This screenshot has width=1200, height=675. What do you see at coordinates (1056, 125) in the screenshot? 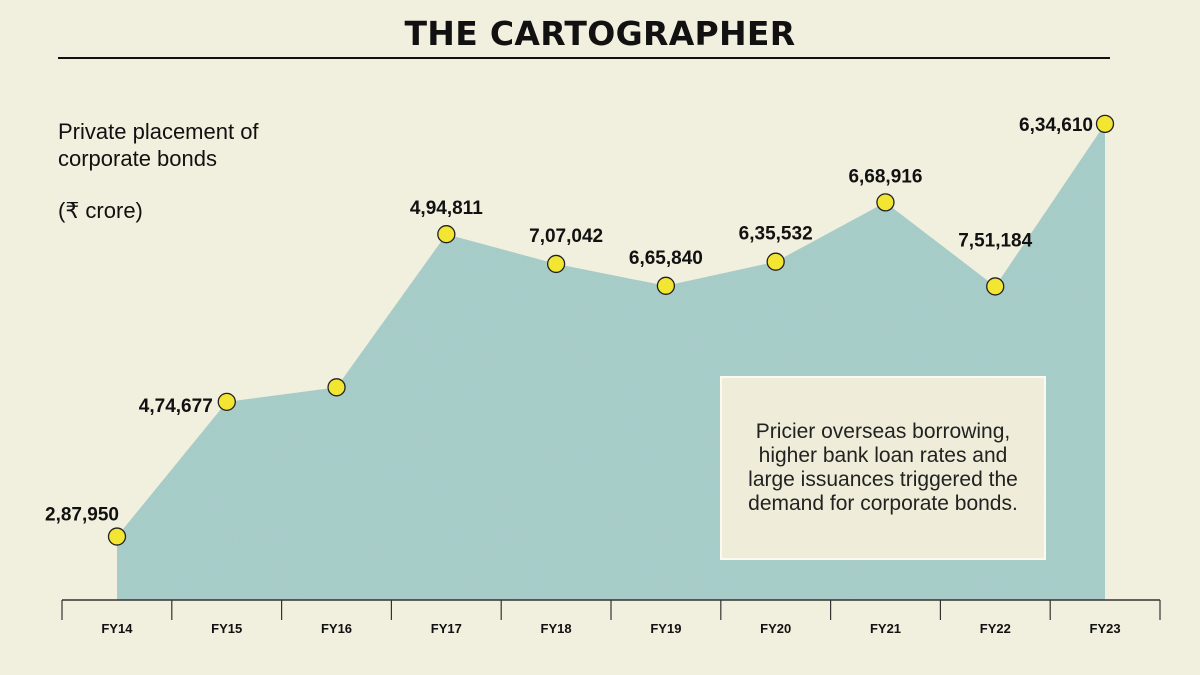
I see `data-value-label: 6,34,610` at bounding box center [1056, 125].